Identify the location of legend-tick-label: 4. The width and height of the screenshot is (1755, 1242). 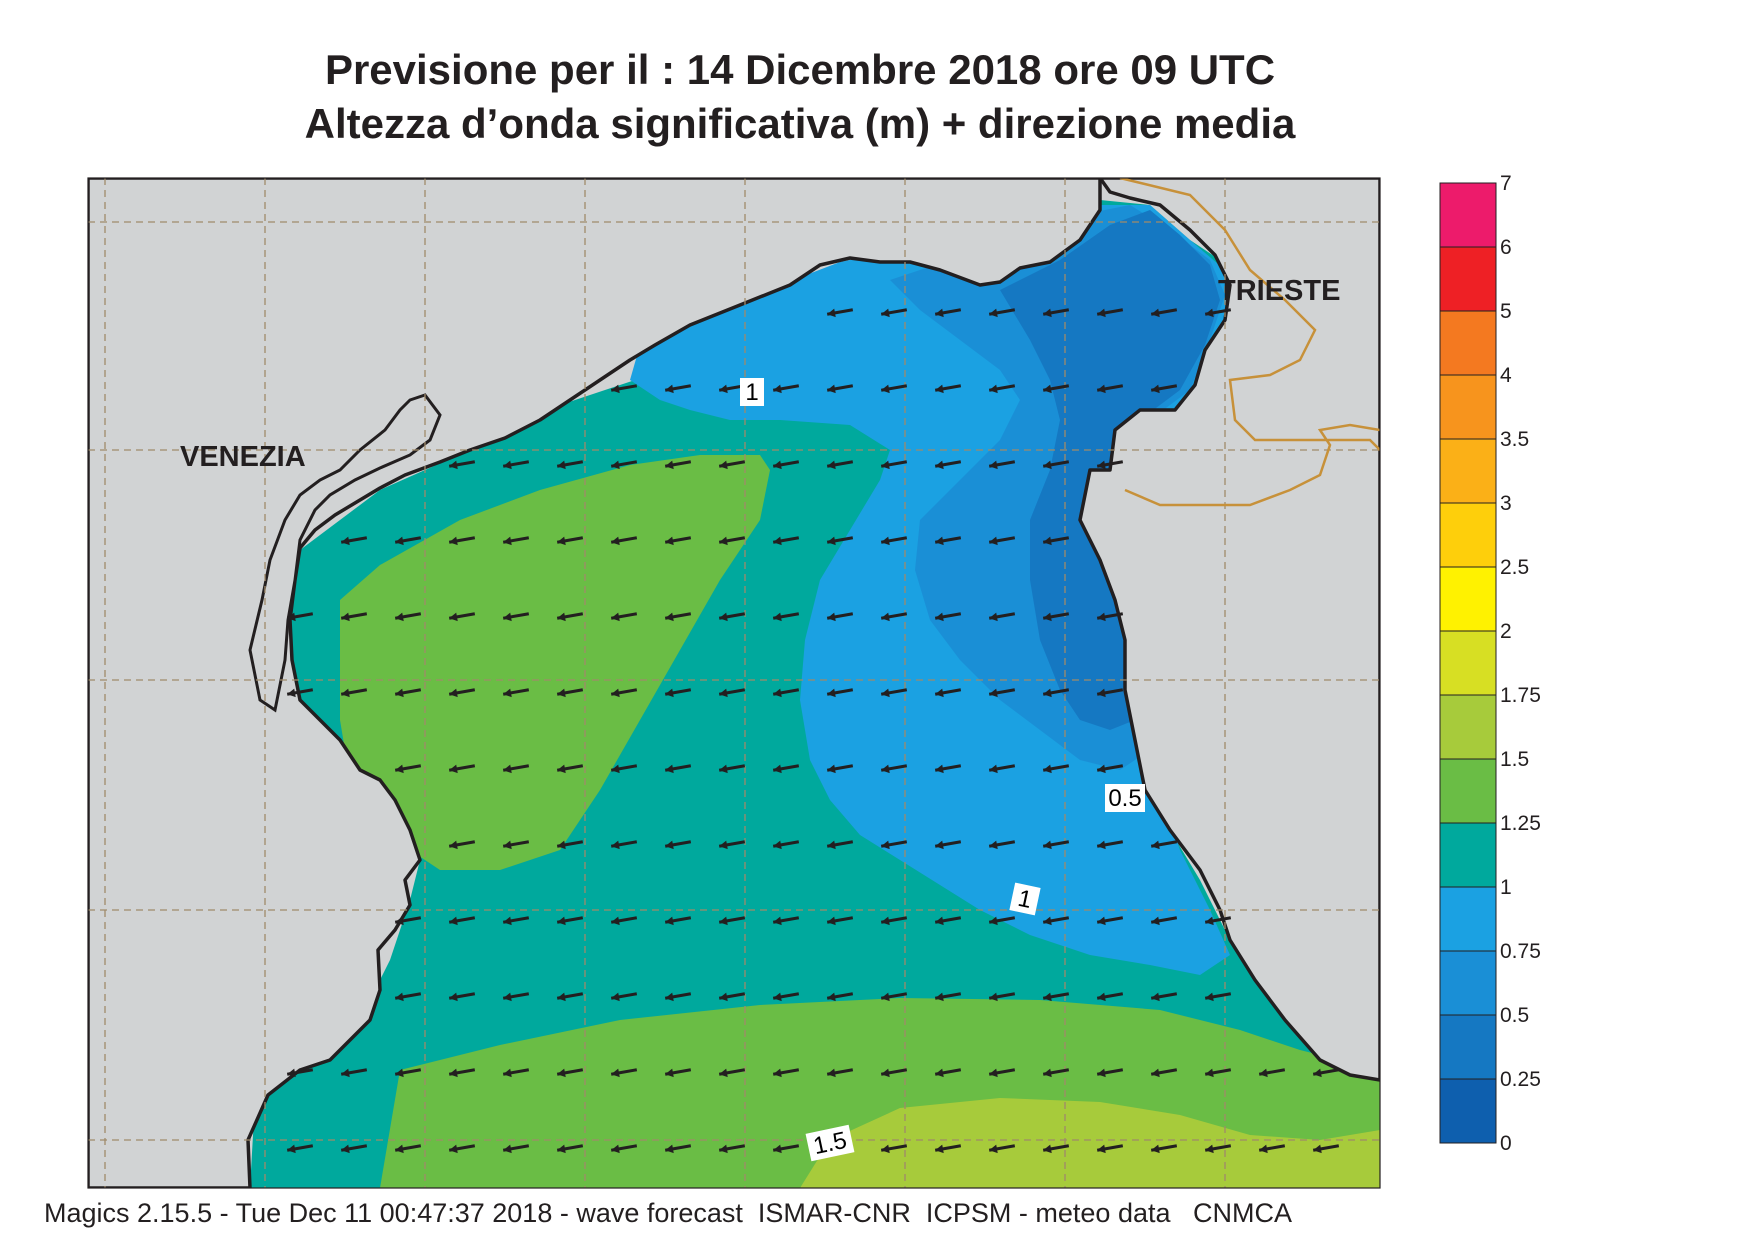
(1506, 375).